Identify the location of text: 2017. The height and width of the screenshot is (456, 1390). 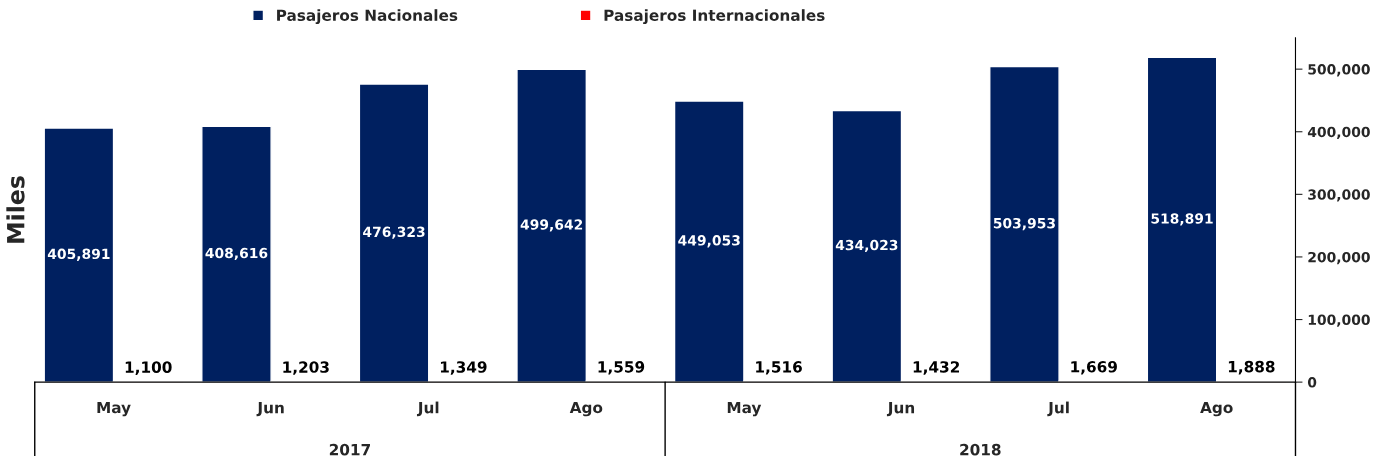
(349, 449).